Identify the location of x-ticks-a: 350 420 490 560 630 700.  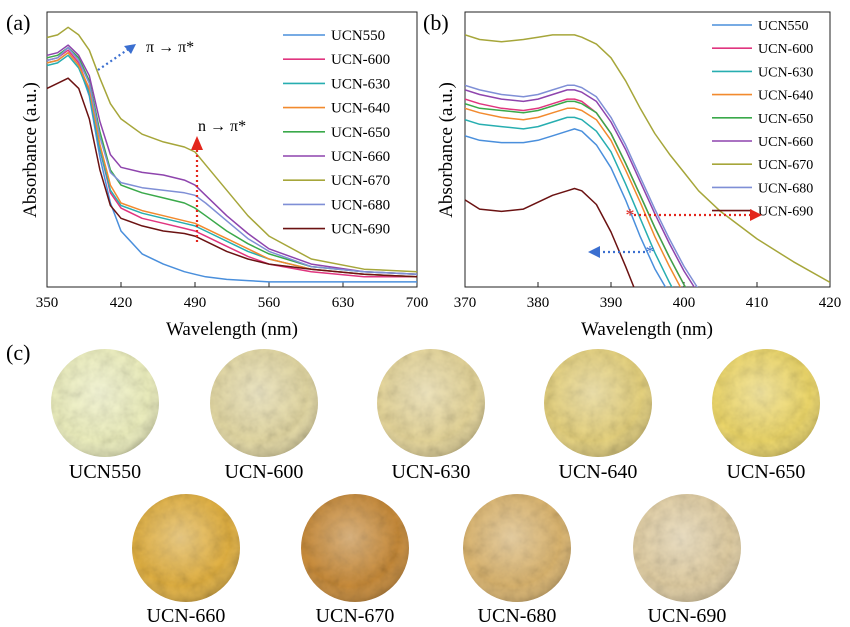
(232, 296).